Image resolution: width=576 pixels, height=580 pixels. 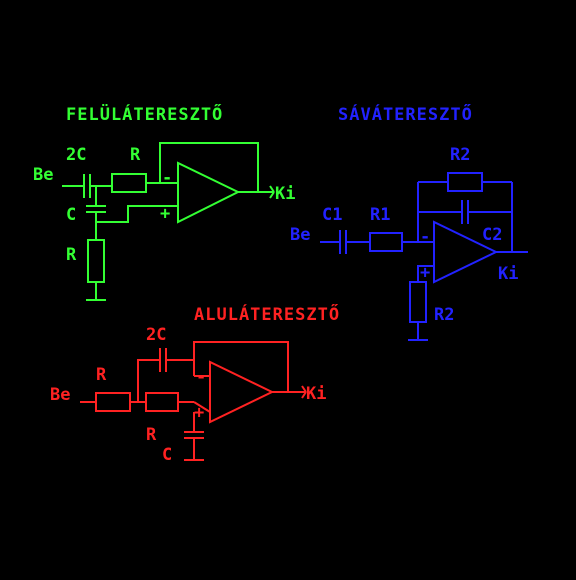 I want to click on bandpass-title: SÁVÁTERESZTŐ, so click(x=405, y=114).